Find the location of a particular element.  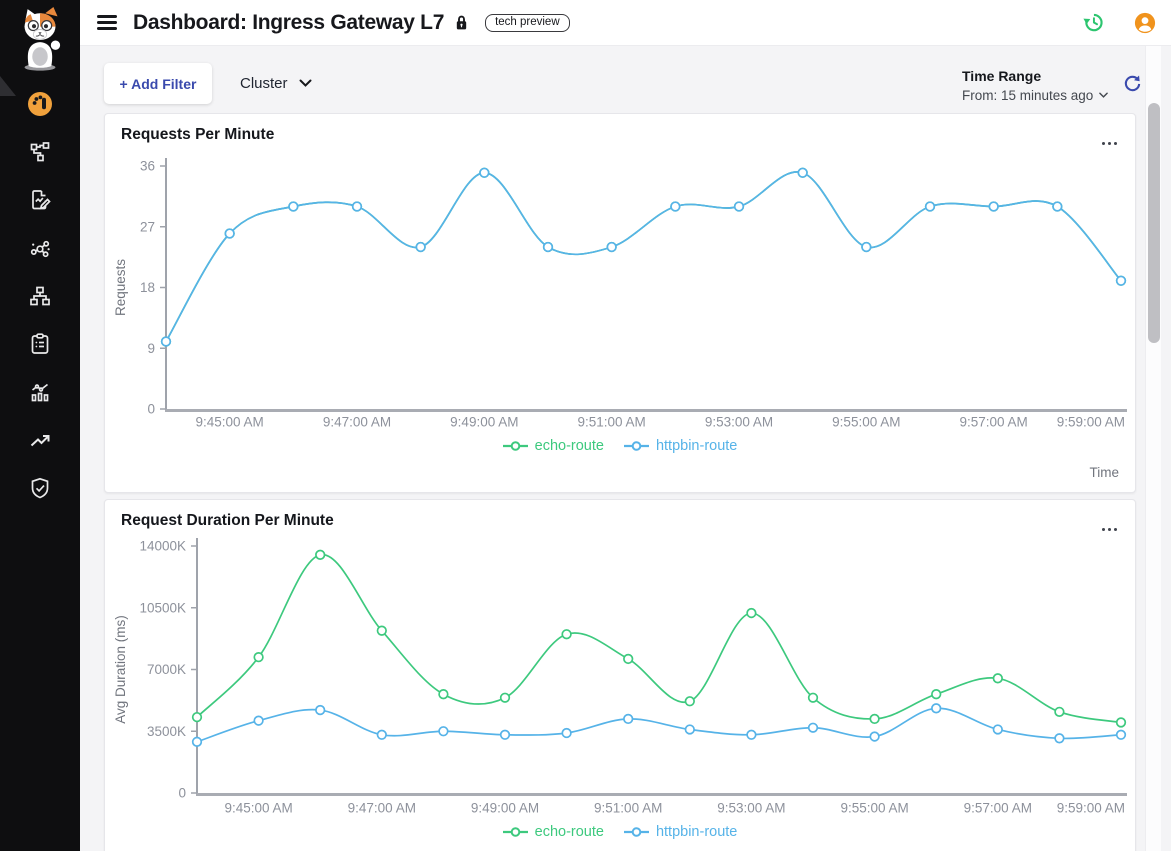

sidebar-item-insights is located at coordinates (40, 440).